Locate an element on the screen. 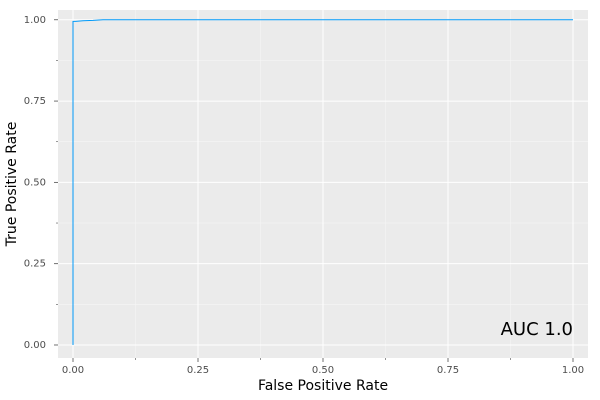 This screenshot has height=400, width=600. x-axis-title: False Positive Rate is located at coordinates (323, 386).